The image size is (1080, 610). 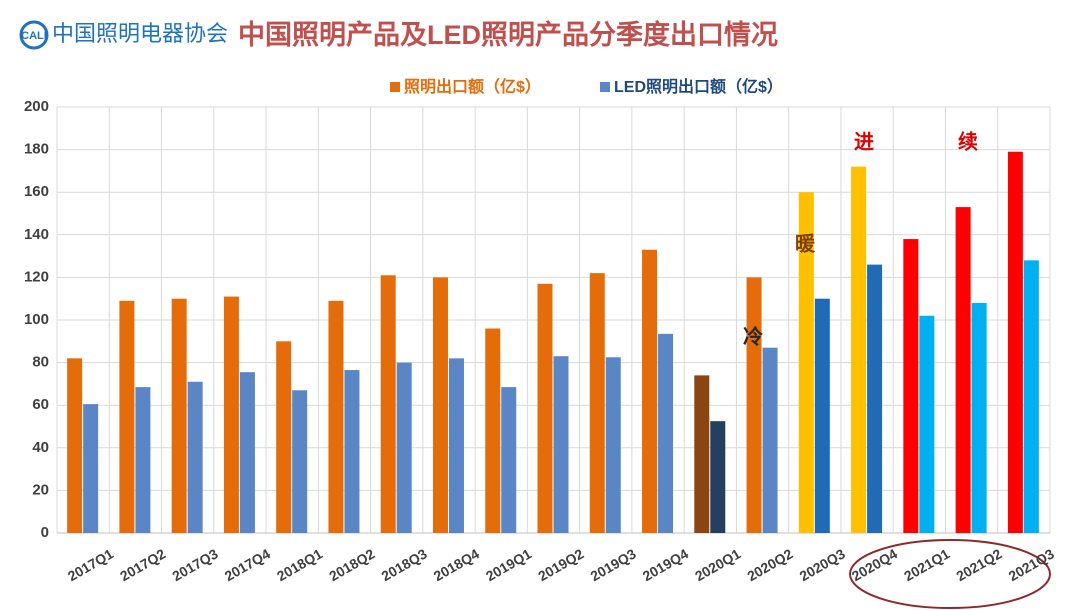 I want to click on x-tick-label: 2019Q4, so click(x=665, y=564).